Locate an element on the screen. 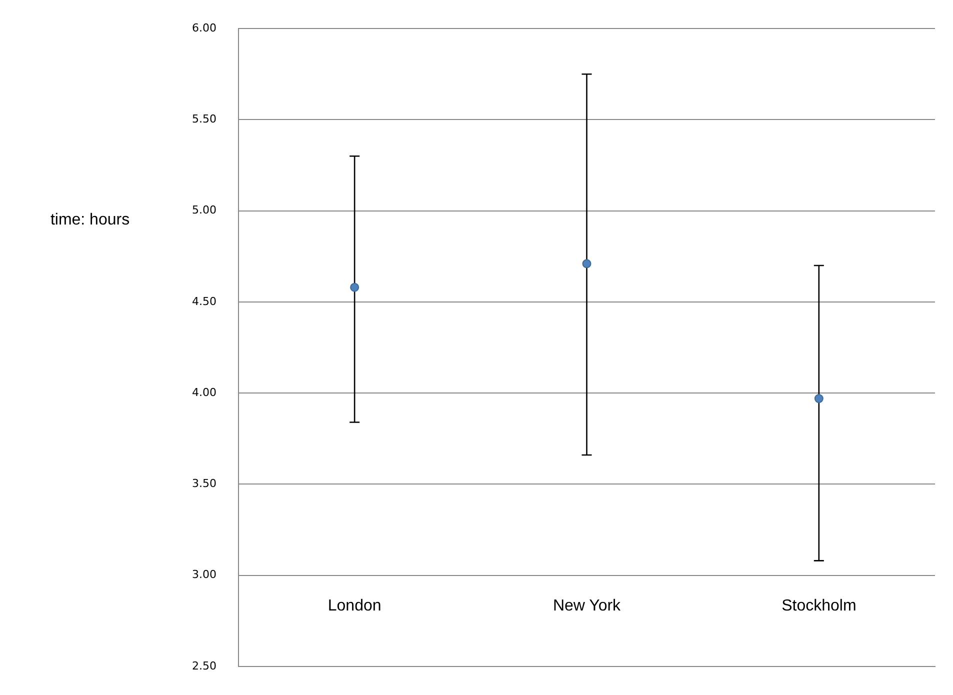 The width and height of the screenshot is (953, 695). x-tick-label: London is located at coordinates (355, 605).